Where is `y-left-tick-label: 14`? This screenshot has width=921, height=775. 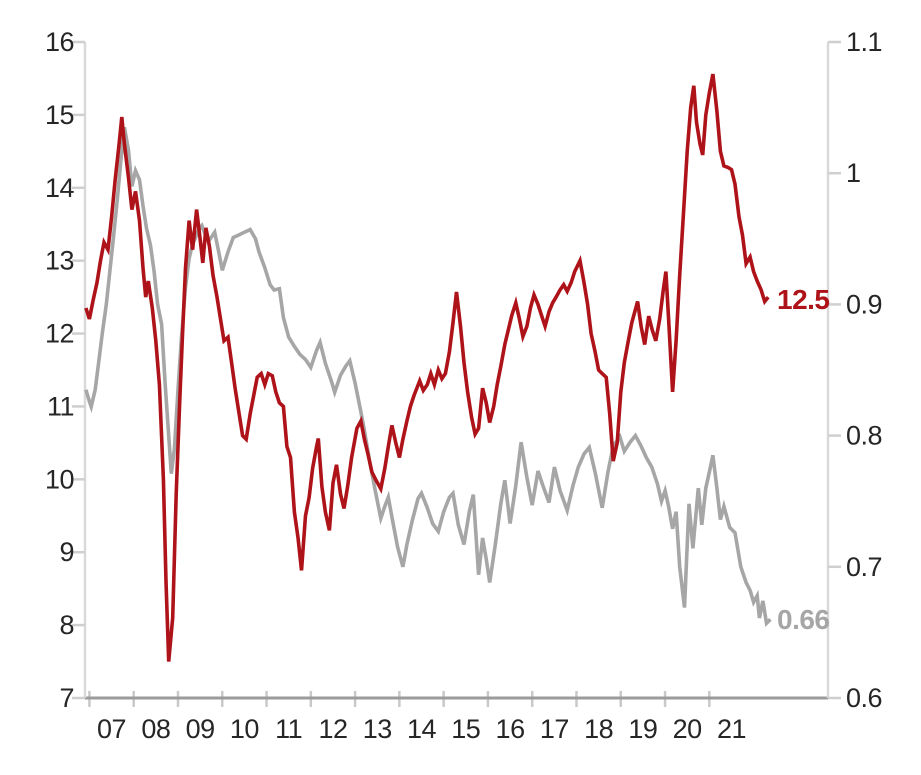 y-left-tick-label: 14 is located at coordinates (60, 188).